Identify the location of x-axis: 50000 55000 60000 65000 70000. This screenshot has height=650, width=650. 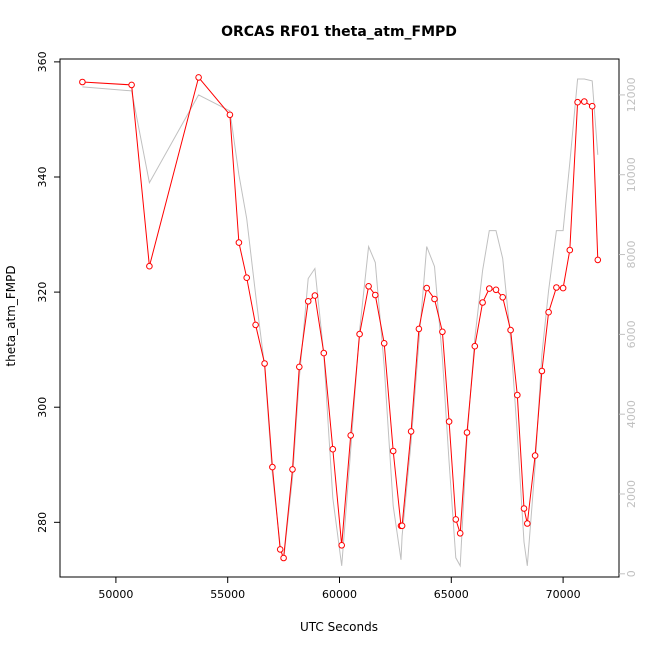
(339, 589).